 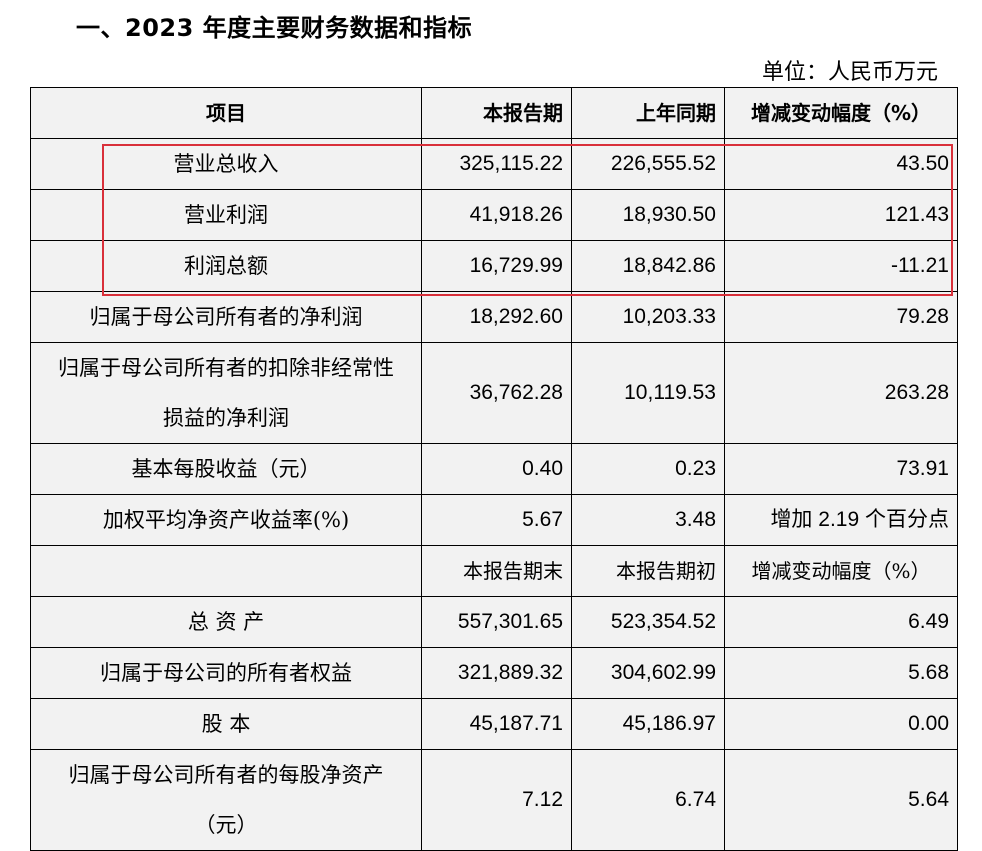 What do you see at coordinates (226, 418) in the screenshot?
I see `row-label-line2: 损益的净利润` at bounding box center [226, 418].